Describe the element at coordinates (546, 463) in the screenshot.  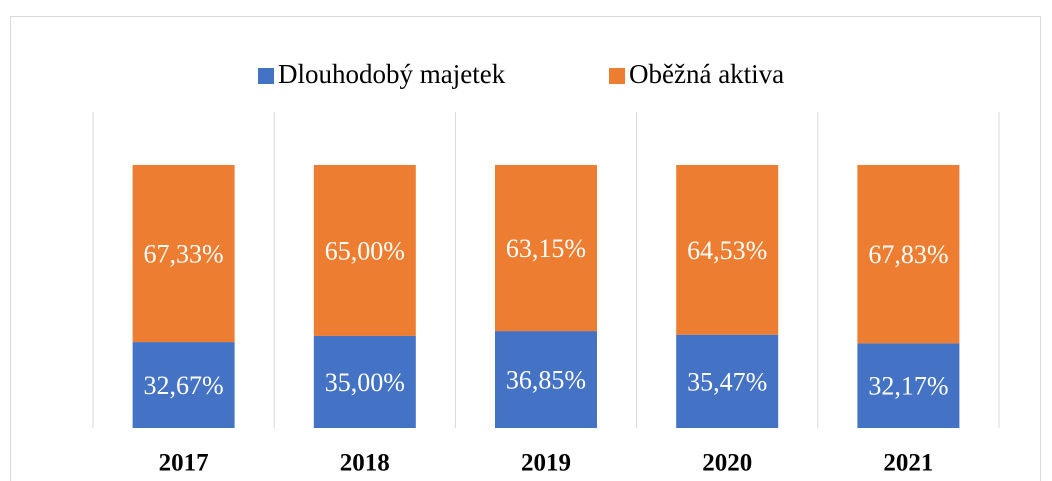
I see `x-tick-label: 2019` at that location.